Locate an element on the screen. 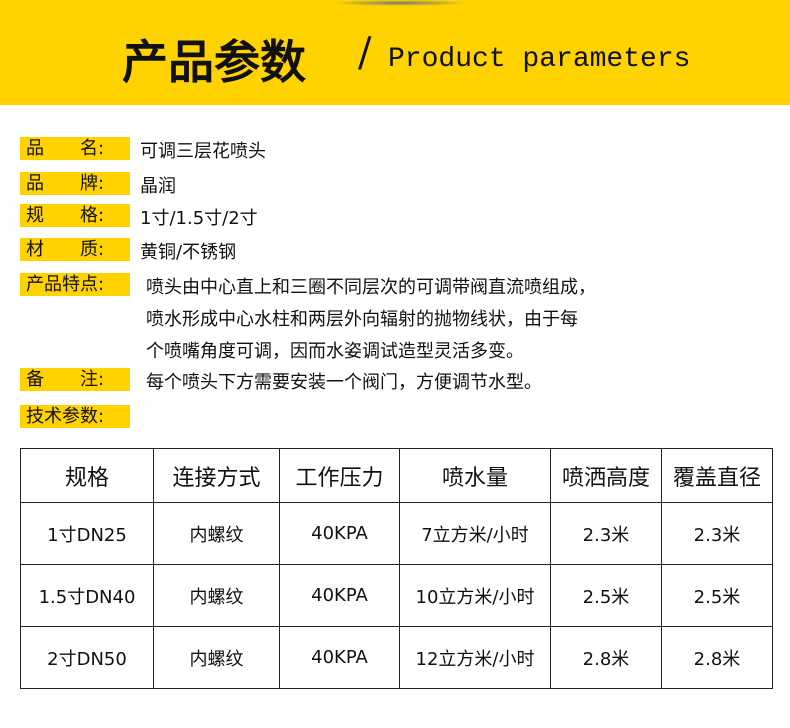 This screenshot has width=790, height=728. table-row: 1寸DN25 内螺纹 40KPA 7立方米/小时 2.3米 2.3米 is located at coordinates (396, 533).